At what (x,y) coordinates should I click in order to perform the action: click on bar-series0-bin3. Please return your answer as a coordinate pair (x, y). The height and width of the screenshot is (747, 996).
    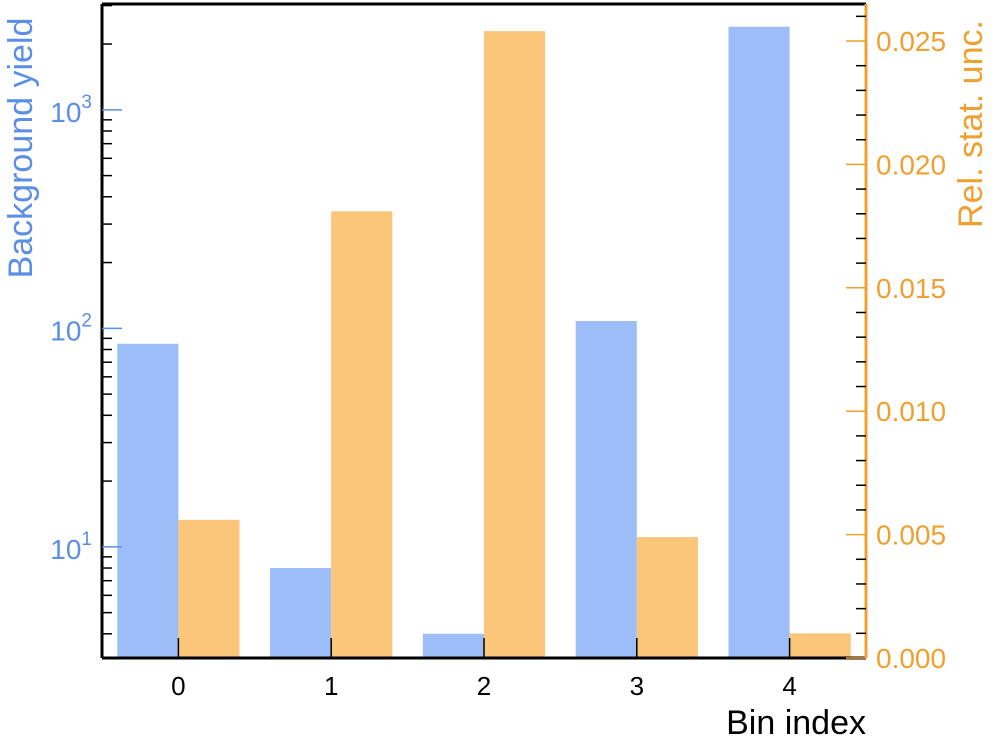
    Looking at the image, I should click on (606, 489).